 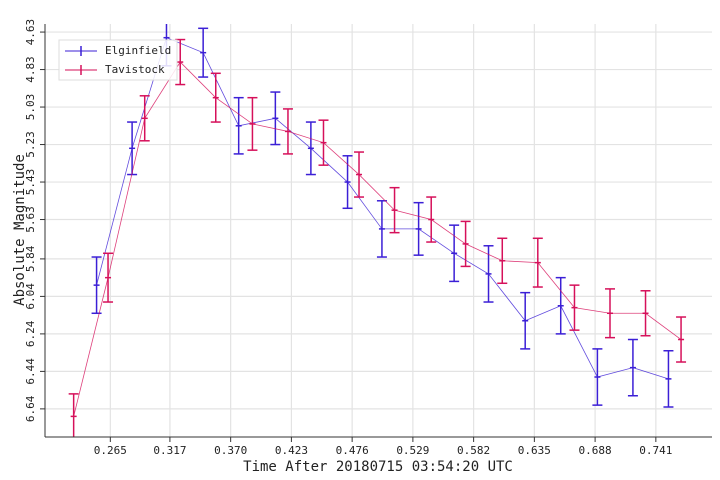 I want to click on x-tick-label: 0.317, so click(x=169, y=450).